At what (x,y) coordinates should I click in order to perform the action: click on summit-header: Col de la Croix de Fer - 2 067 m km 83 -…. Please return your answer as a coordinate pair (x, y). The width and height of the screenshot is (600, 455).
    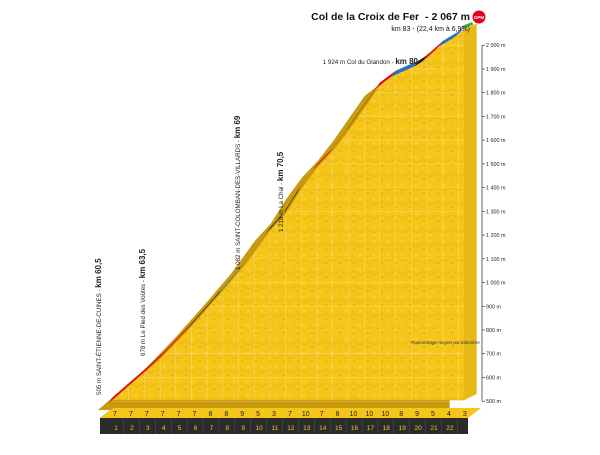
    Looking at the image, I should click on (398, 21).